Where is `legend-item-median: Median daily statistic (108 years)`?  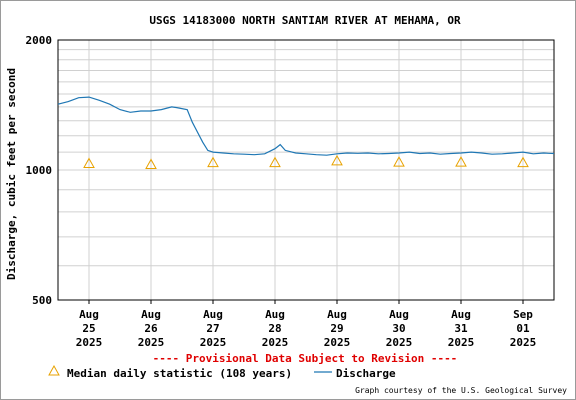 legend-item-median: Median daily statistic (108 years) is located at coordinates (170, 372).